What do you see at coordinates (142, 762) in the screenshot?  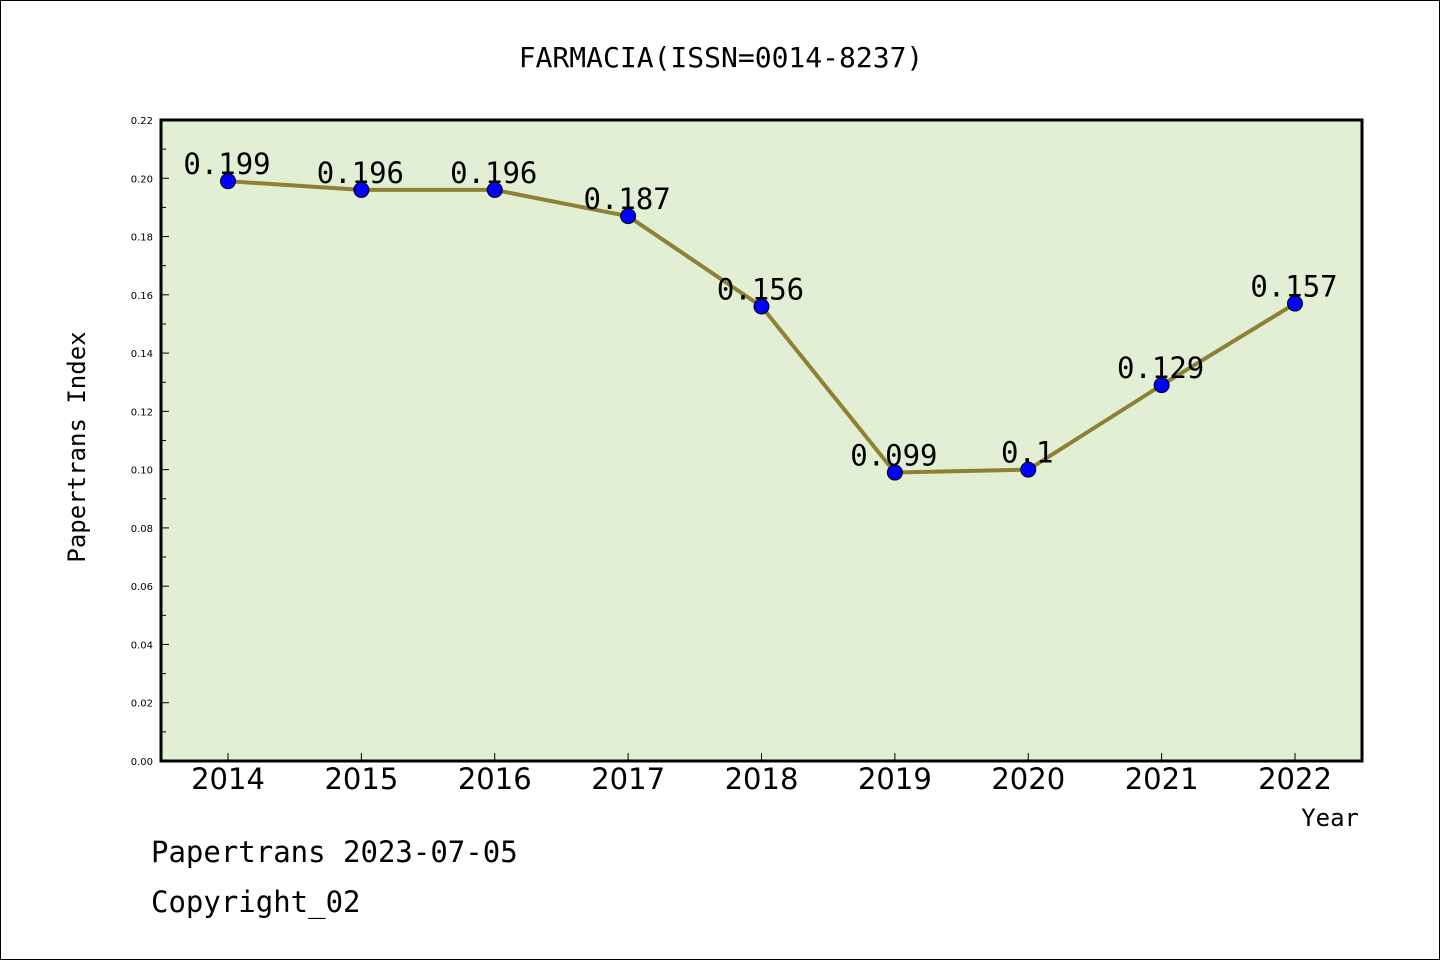 I see `y-tick-label: 0.00` at bounding box center [142, 762].